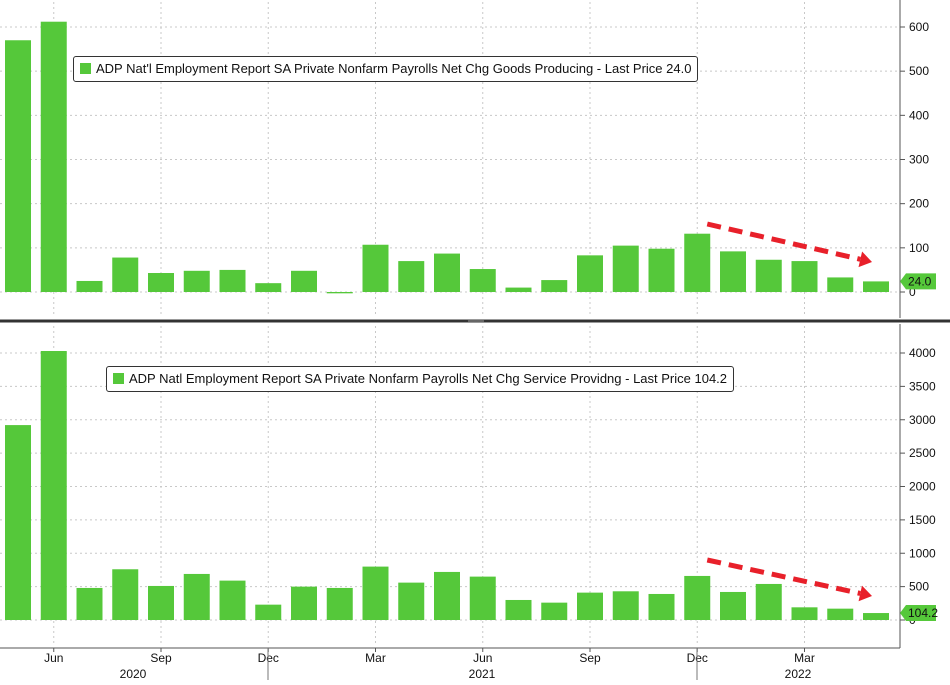 This screenshot has width=950, height=685. I want to click on panel0-ytick-label-4: 400, so click(919, 115).